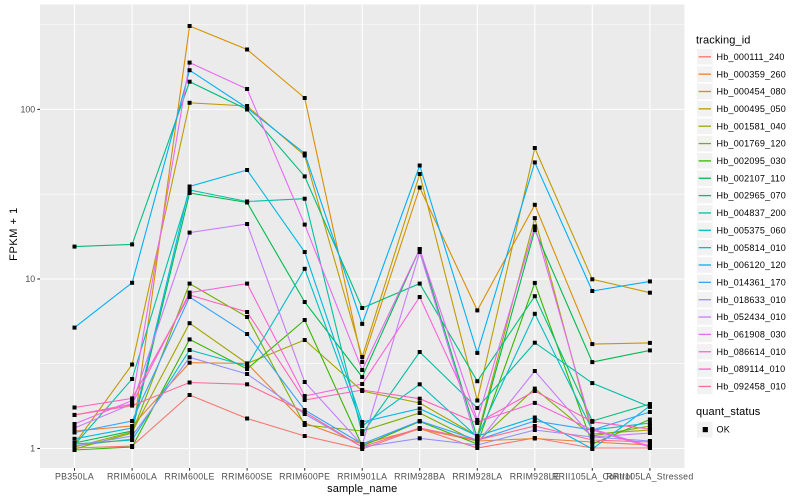 This screenshot has height=500, width=800. What do you see at coordinates (419, 476) in the screenshot?
I see `svg-text: RRIM928BA` at bounding box center [419, 476].